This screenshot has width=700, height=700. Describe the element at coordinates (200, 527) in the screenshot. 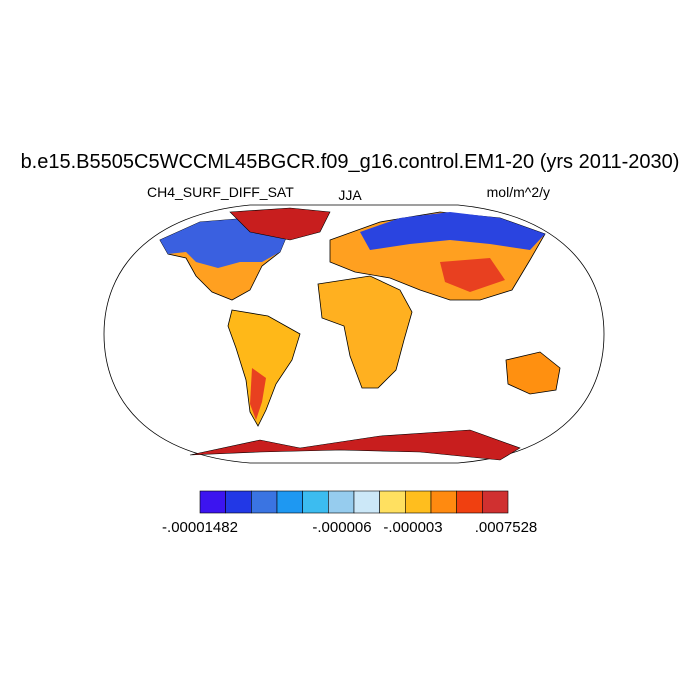

I see `colorbar-label: -.00001482` at that location.